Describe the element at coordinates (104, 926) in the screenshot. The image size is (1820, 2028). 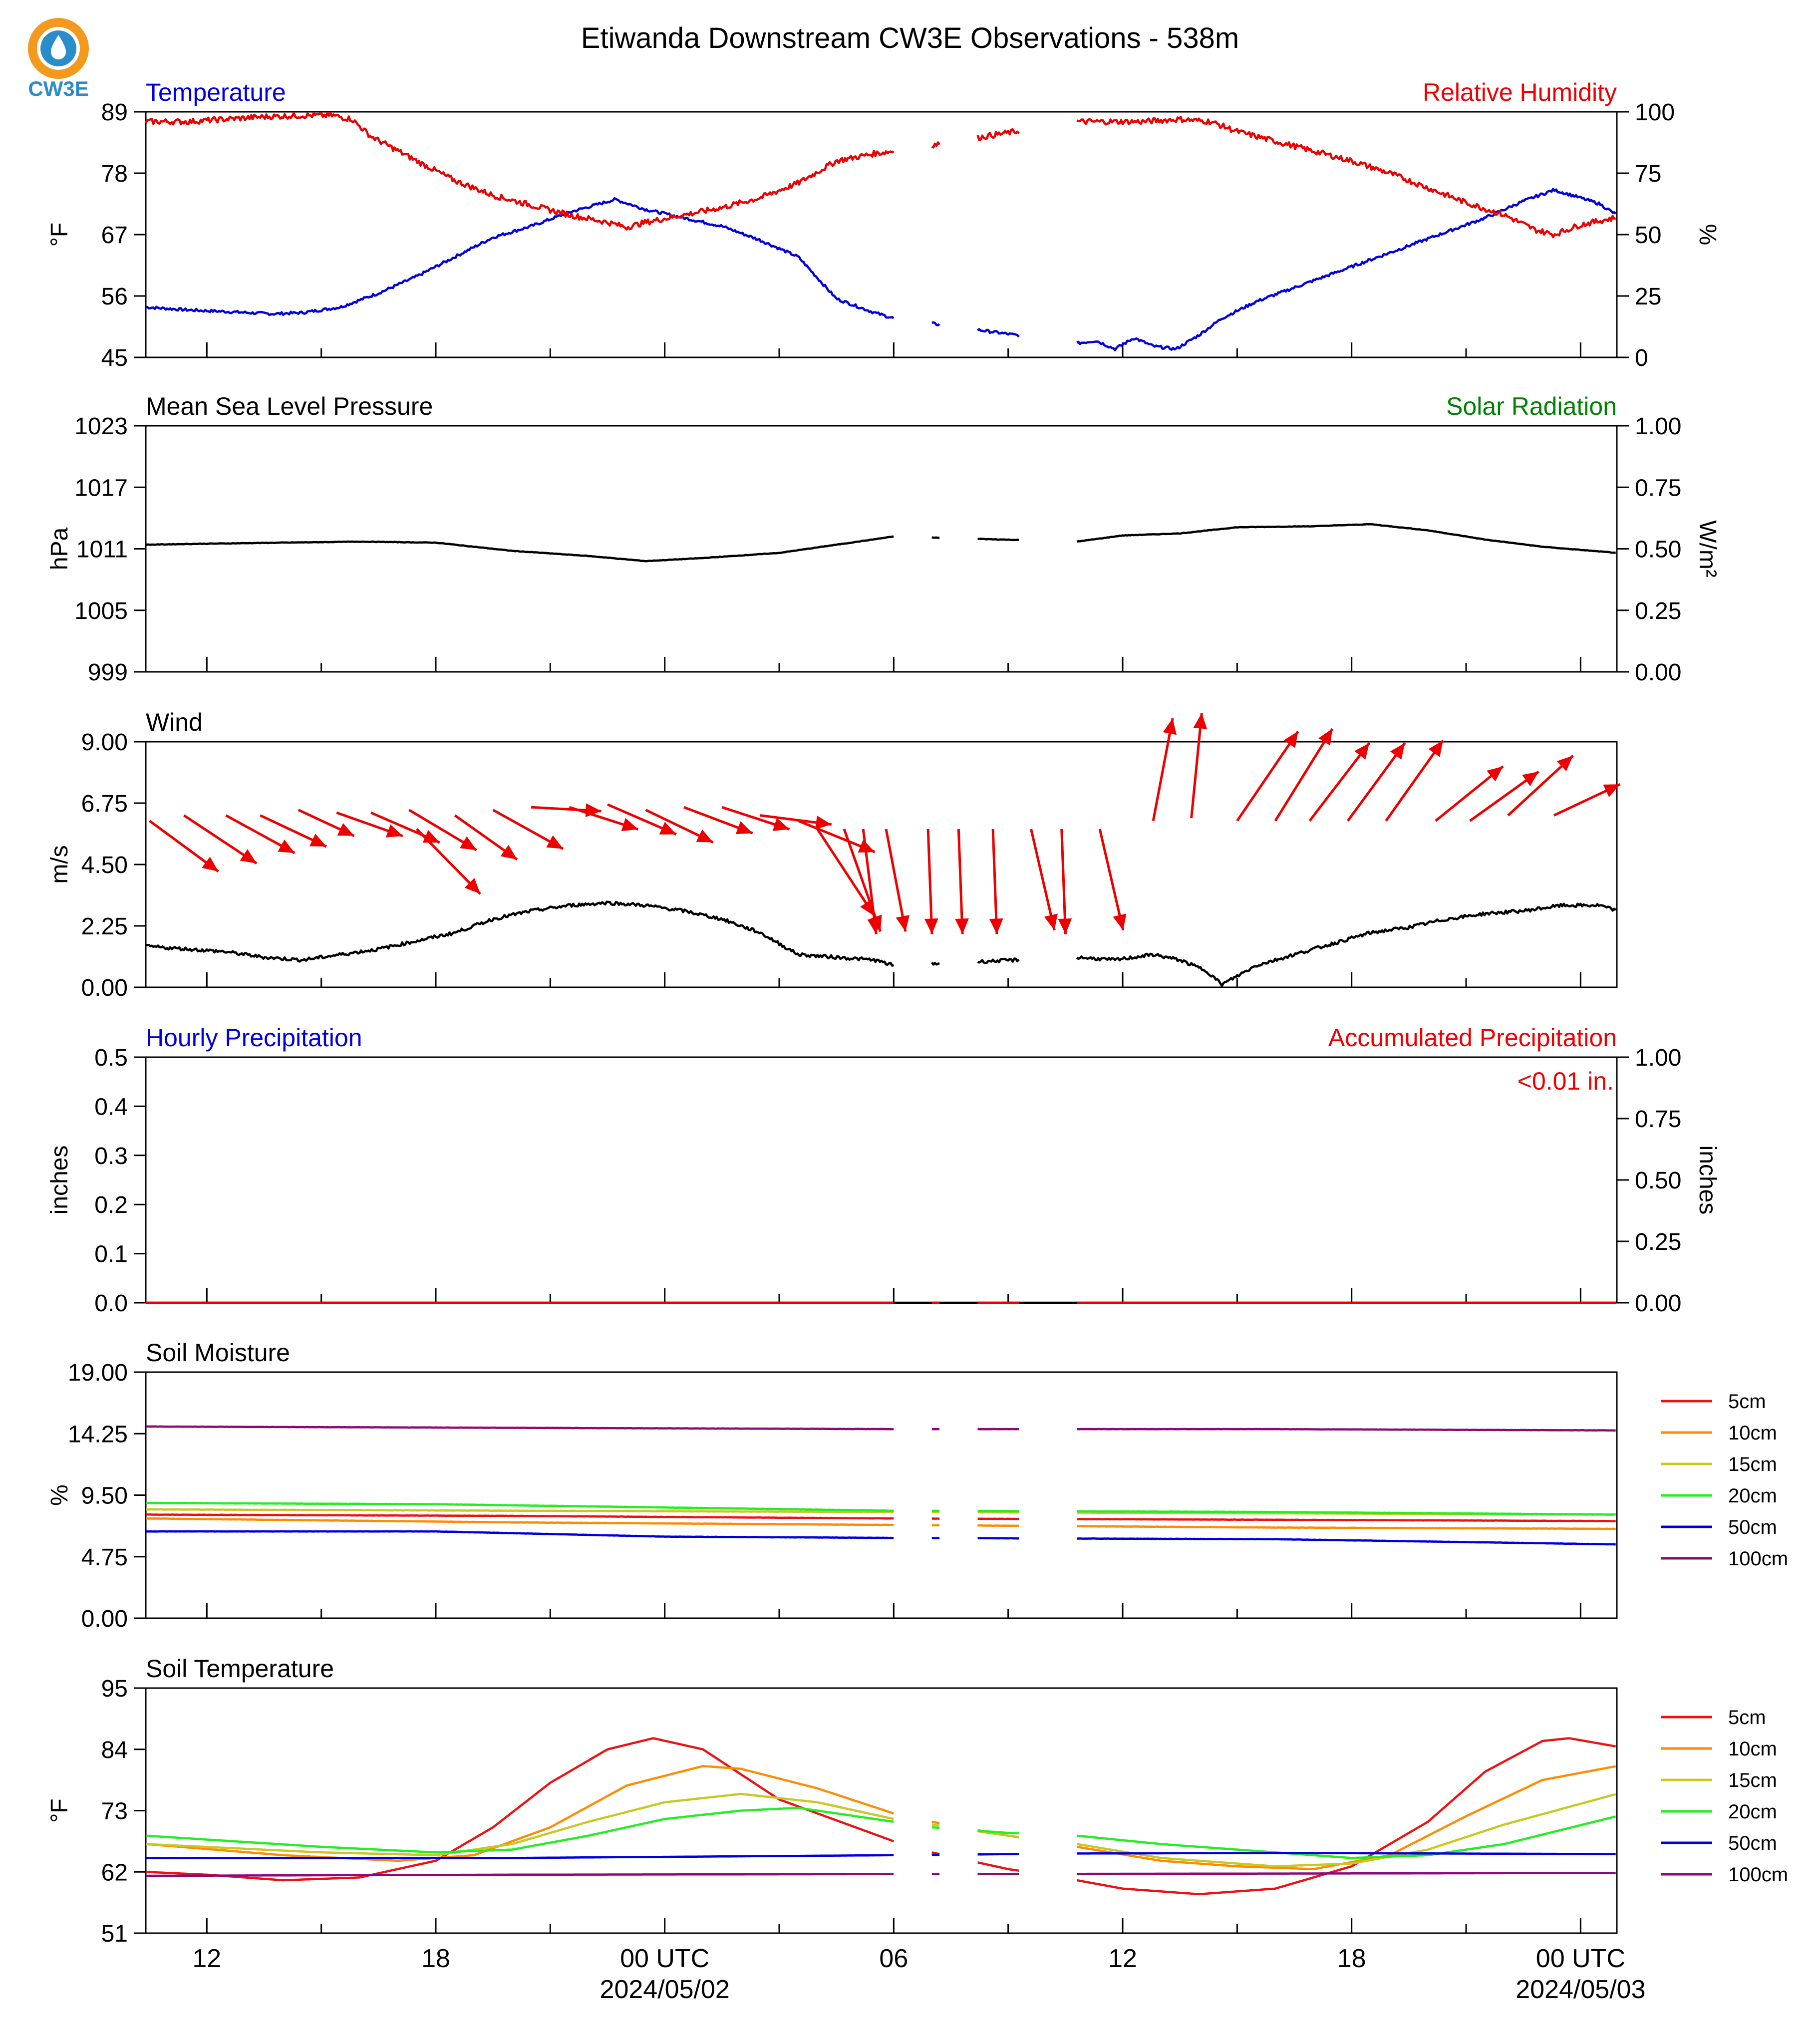
I see `y-tick-label-left: 2.25` at that location.